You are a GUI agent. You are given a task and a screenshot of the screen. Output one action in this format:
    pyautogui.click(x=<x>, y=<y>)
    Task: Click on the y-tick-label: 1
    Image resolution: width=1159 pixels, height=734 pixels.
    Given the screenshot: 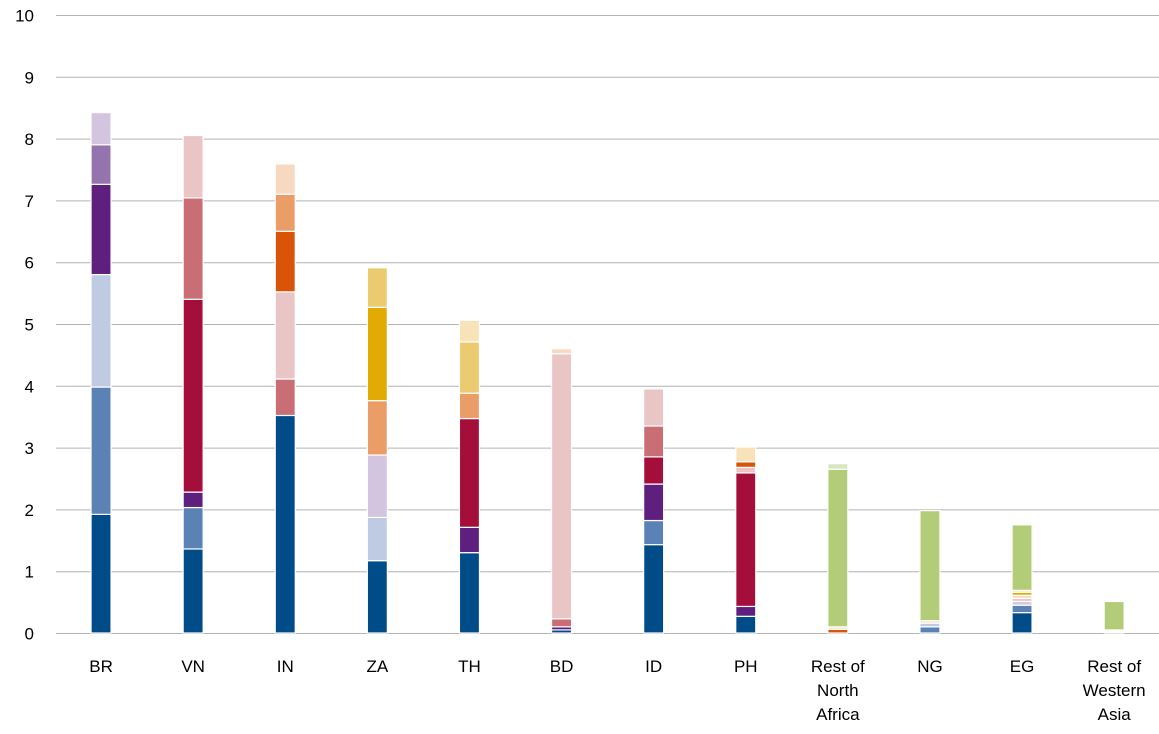 What is the action you would take?
    pyautogui.click(x=29, y=572)
    